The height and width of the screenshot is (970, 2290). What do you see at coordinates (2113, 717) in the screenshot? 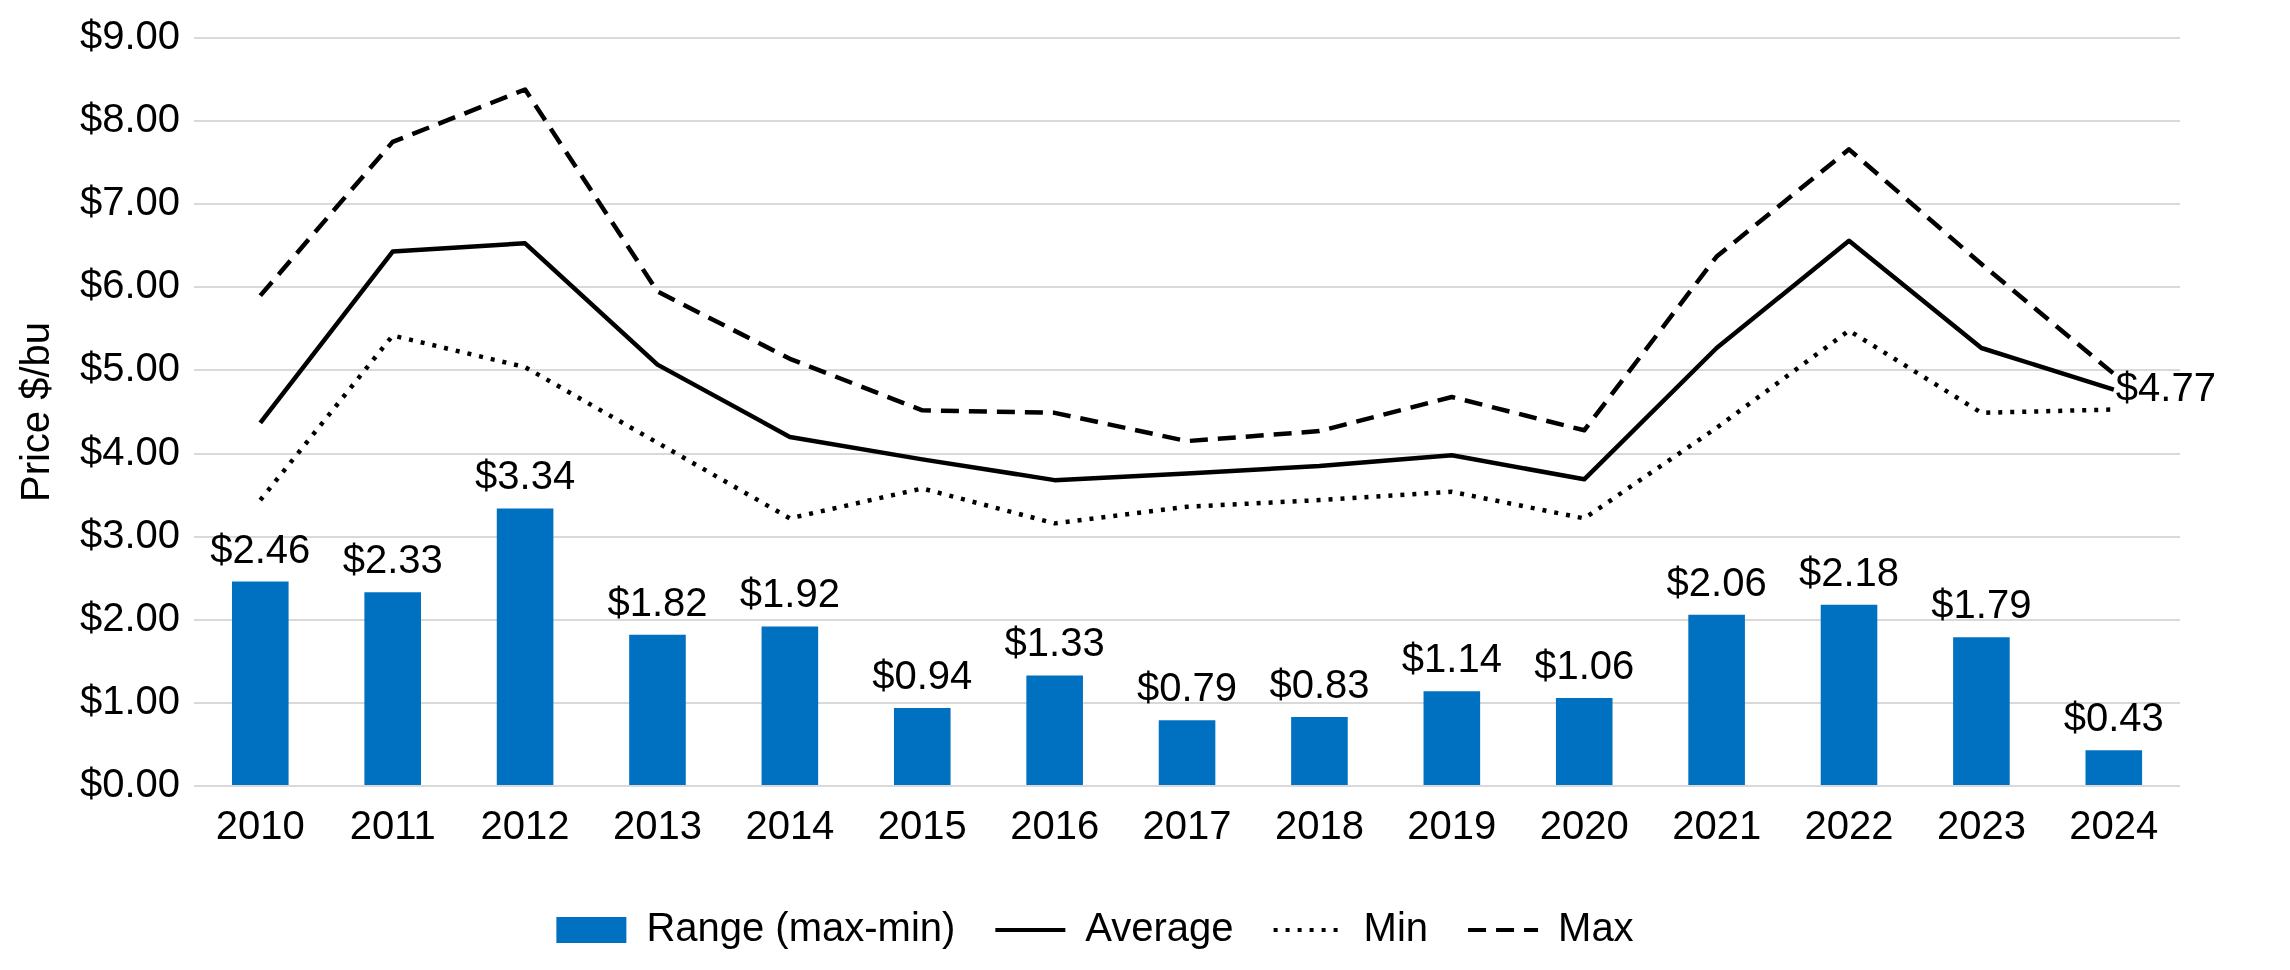
I see `data-label: $0.43` at bounding box center [2113, 717].